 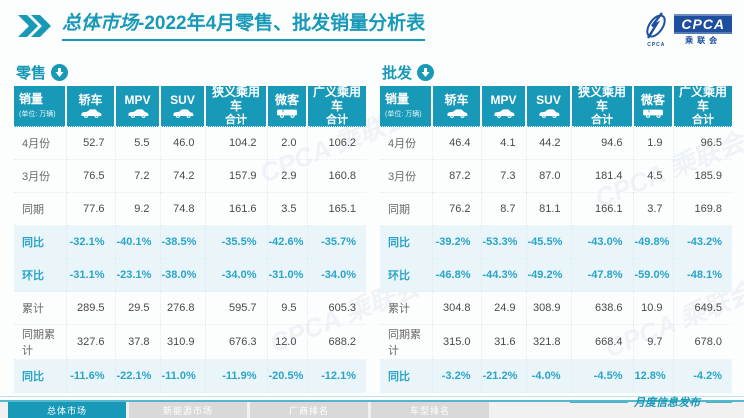 I want to click on table-cell: 9.2, so click(x=137, y=209).